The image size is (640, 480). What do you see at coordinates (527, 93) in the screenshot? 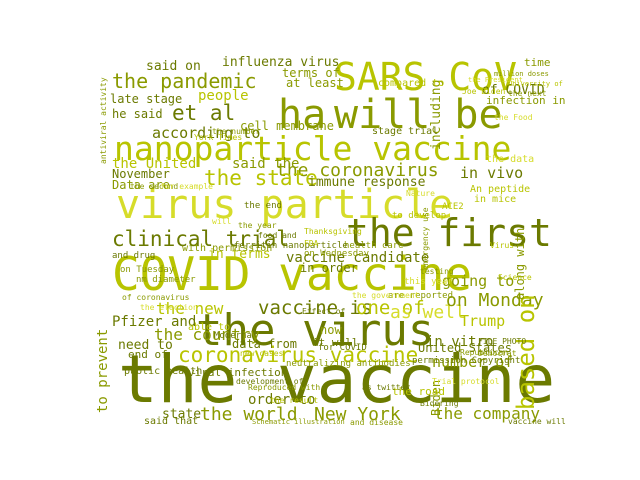
I see `word-the-next: the next` at bounding box center [527, 93].